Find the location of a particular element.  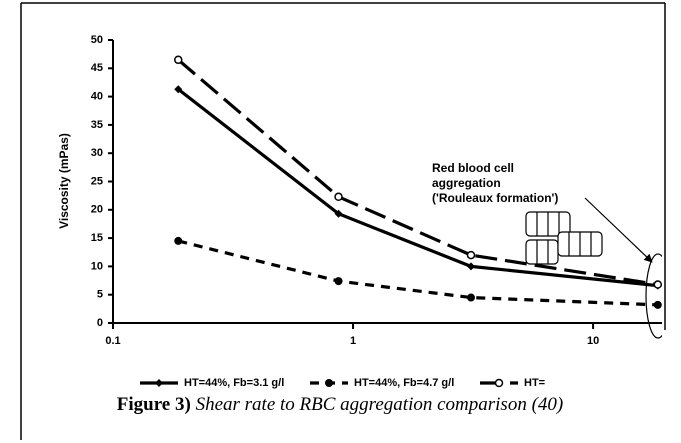

legend-label: HT=44%, Fb=3.1 g/l is located at coordinates (234, 383).